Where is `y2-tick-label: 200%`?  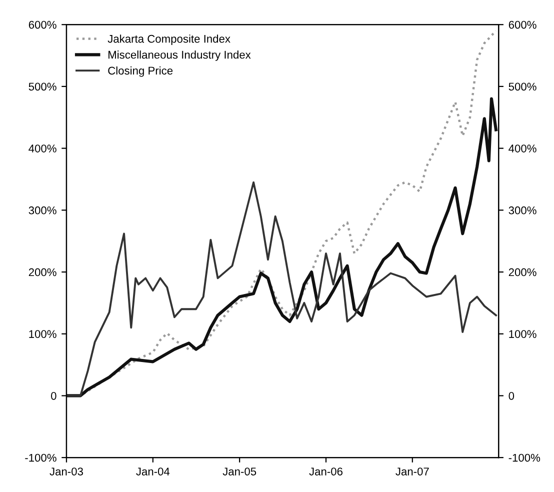
y2-tick-label: 200% is located at coordinates (522, 272).